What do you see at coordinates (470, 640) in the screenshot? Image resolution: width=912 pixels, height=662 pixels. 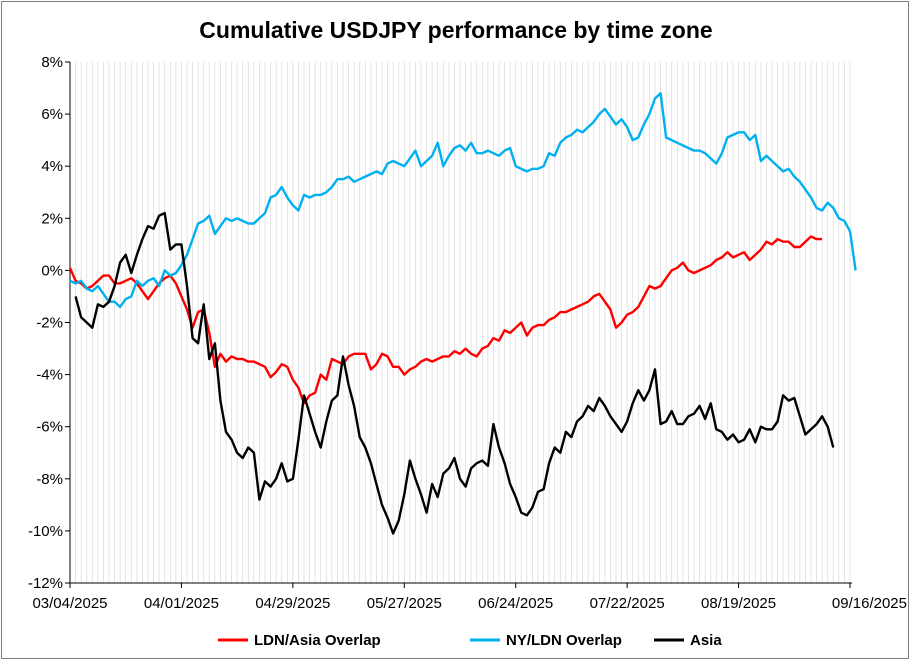 I see `legend: LDN/Asia Overlap NY/LDN Overlap Asia` at bounding box center [470, 640].